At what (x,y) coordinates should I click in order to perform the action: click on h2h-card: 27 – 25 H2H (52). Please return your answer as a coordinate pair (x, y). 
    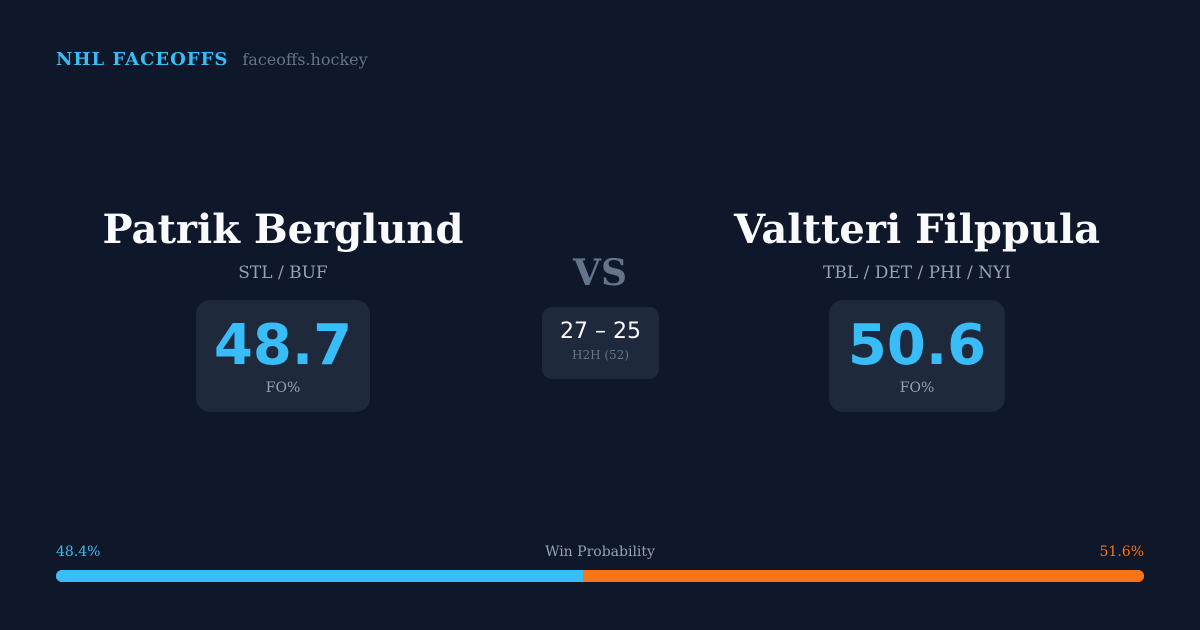
    Looking at the image, I should click on (600, 343).